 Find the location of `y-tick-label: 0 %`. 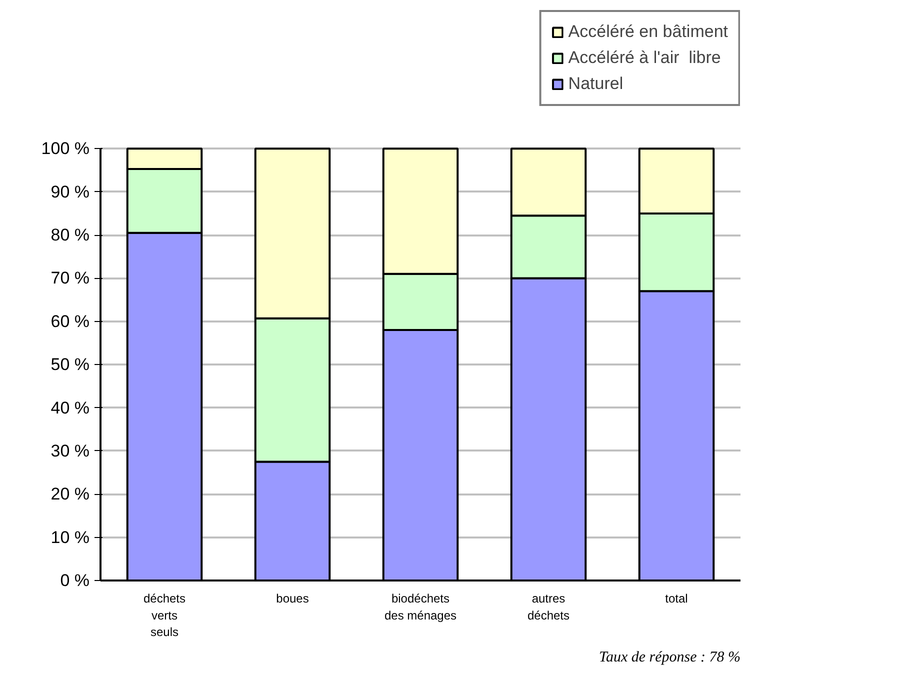

y-tick-label: 0 % is located at coordinates (75, 580).